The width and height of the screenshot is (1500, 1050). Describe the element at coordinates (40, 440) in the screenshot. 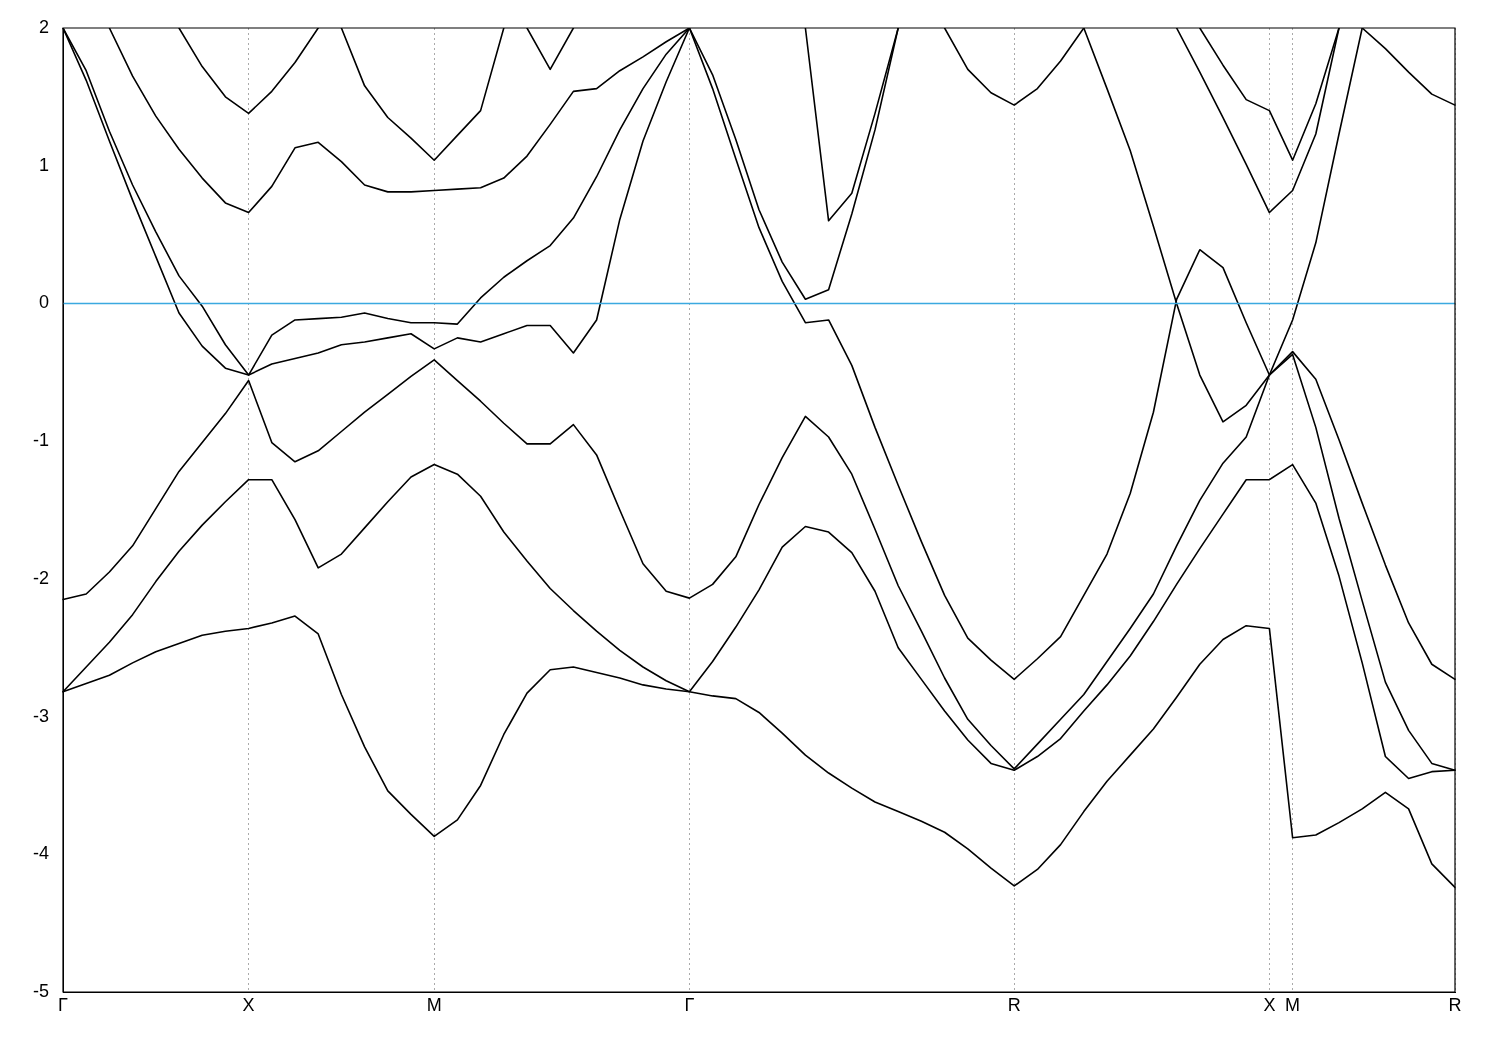

I see `y-tick-label: -1` at that location.